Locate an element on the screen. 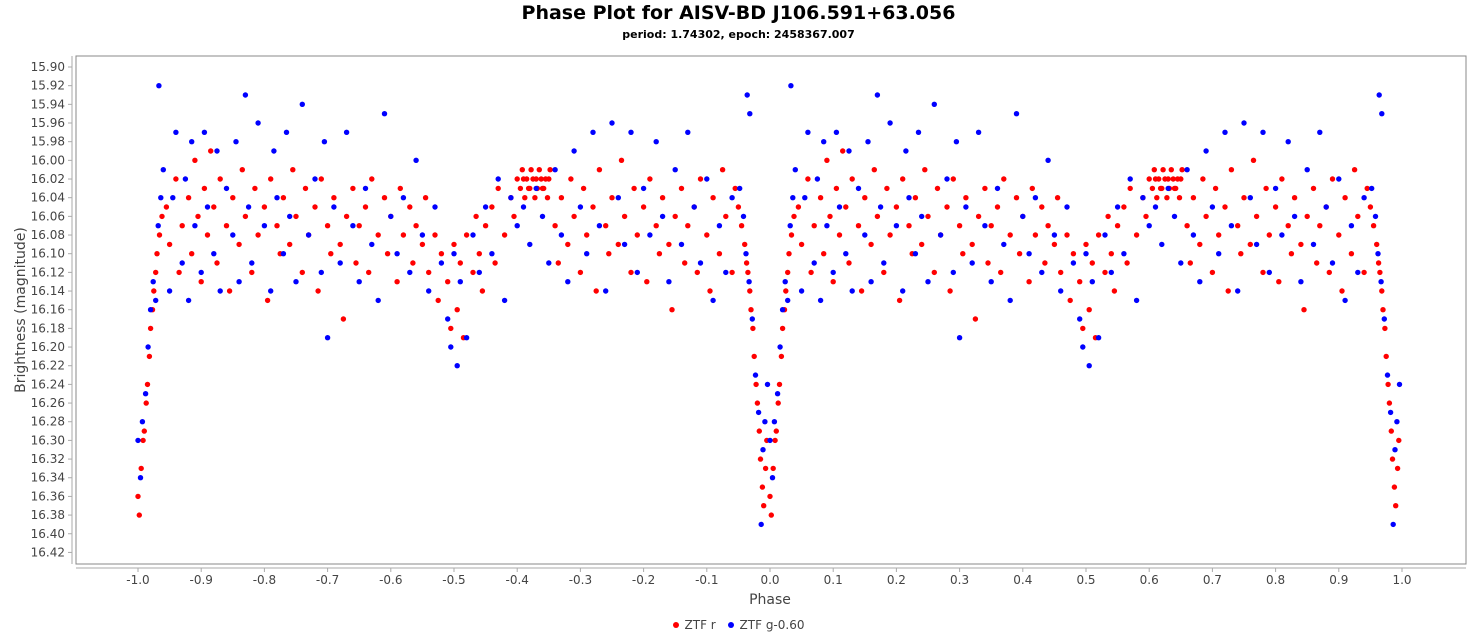  y-tick-label: 16.24 is located at coordinates (48, 384).